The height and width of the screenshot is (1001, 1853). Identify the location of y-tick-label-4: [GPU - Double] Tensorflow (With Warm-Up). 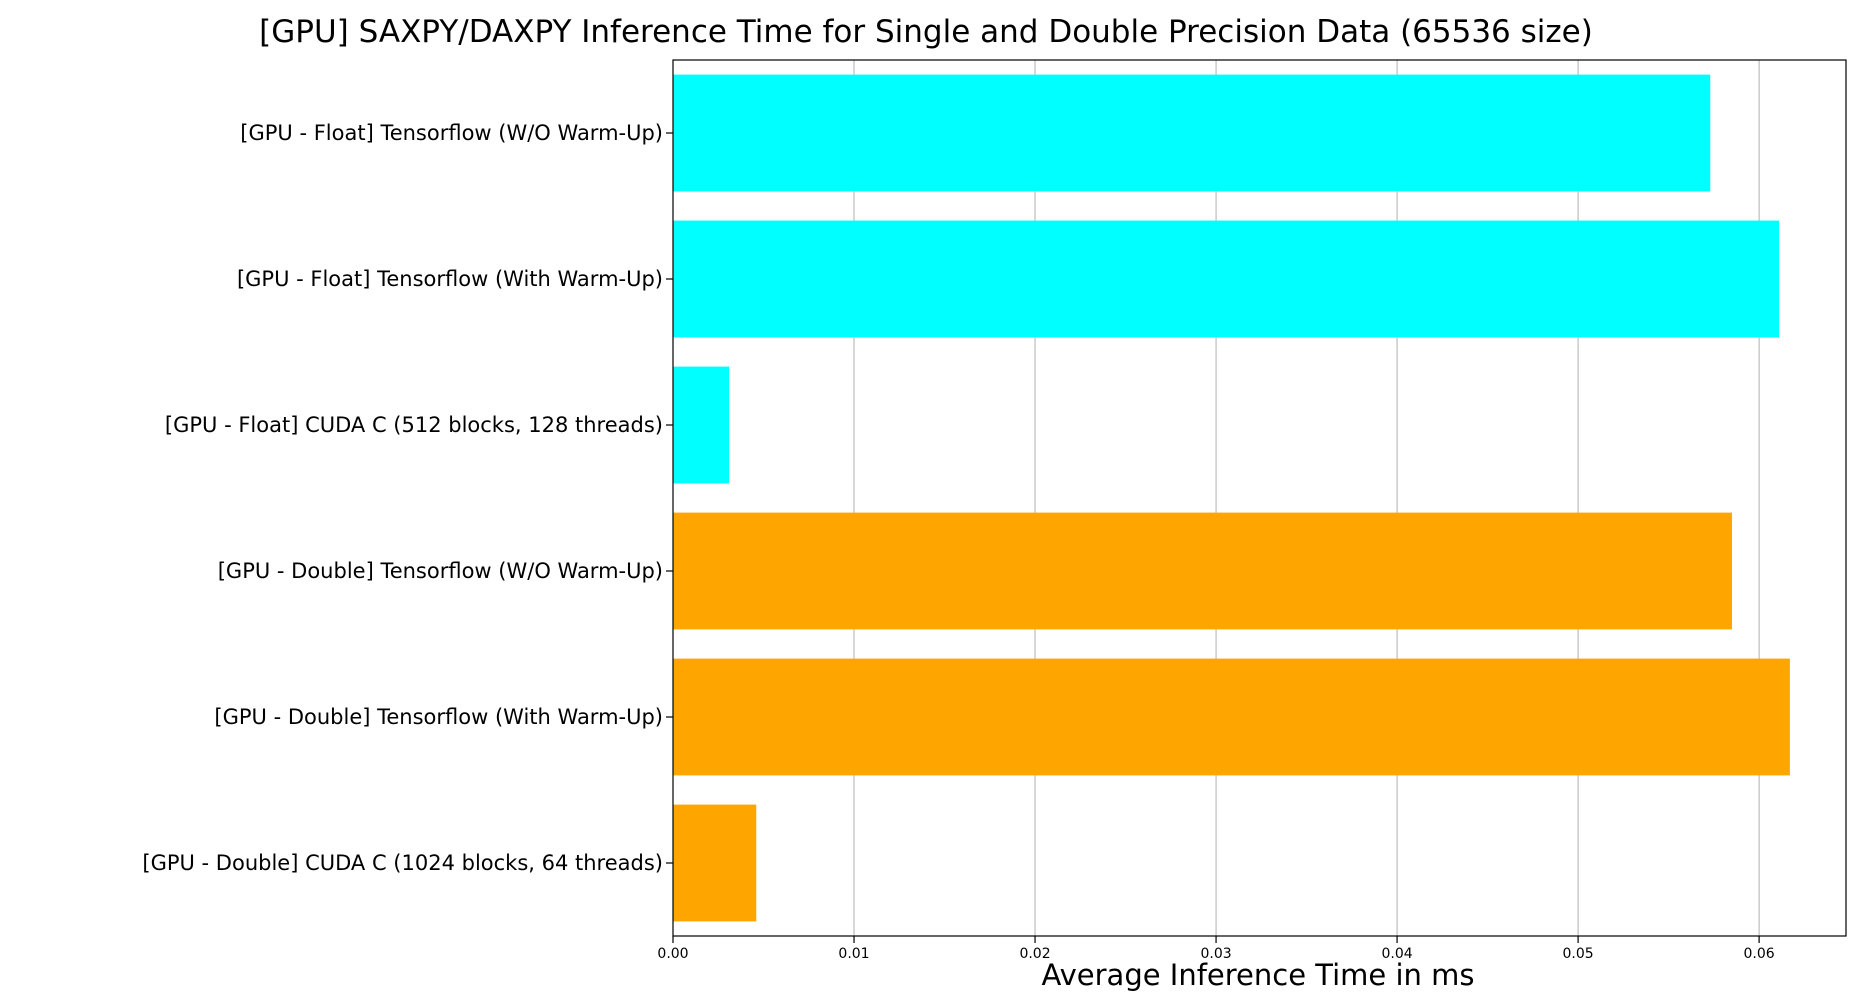
(438, 717).